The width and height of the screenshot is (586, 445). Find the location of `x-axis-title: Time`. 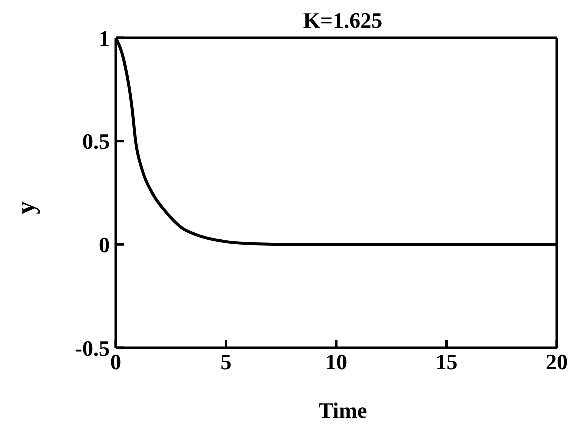

x-axis-title: Time is located at coordinates (343, 411).